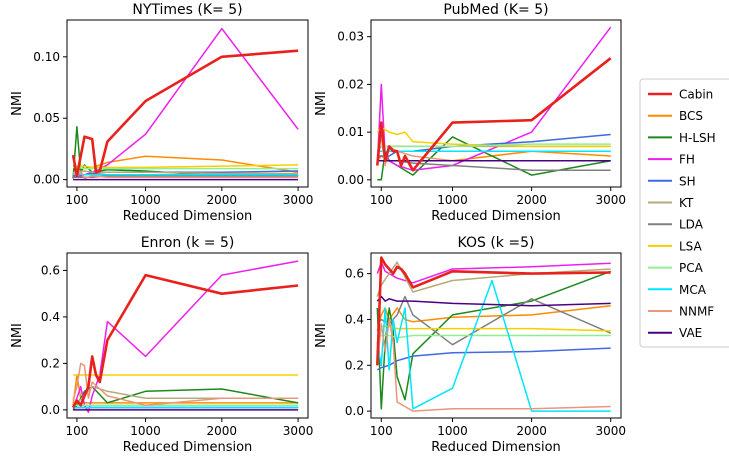  What do you see at coordinates (493, 328) in the screenshot?
I see `panel-4-series-lsa` at bounding box center [493, 328].